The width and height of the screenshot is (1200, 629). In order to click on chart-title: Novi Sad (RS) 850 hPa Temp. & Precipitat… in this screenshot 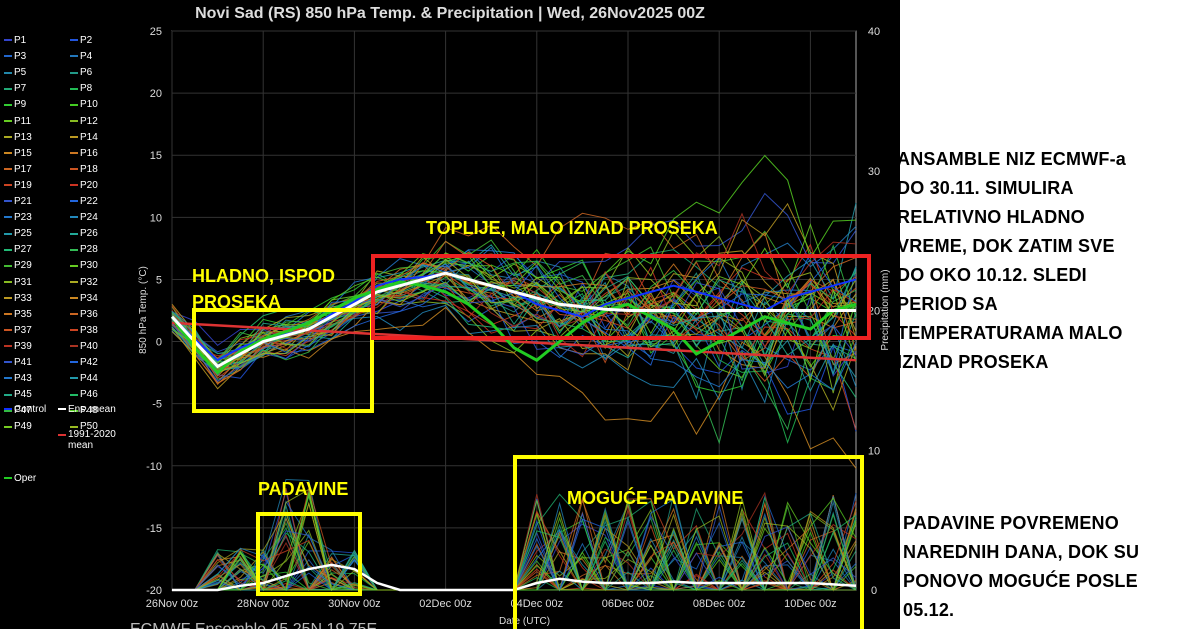, I will do `click(450, 13)`.